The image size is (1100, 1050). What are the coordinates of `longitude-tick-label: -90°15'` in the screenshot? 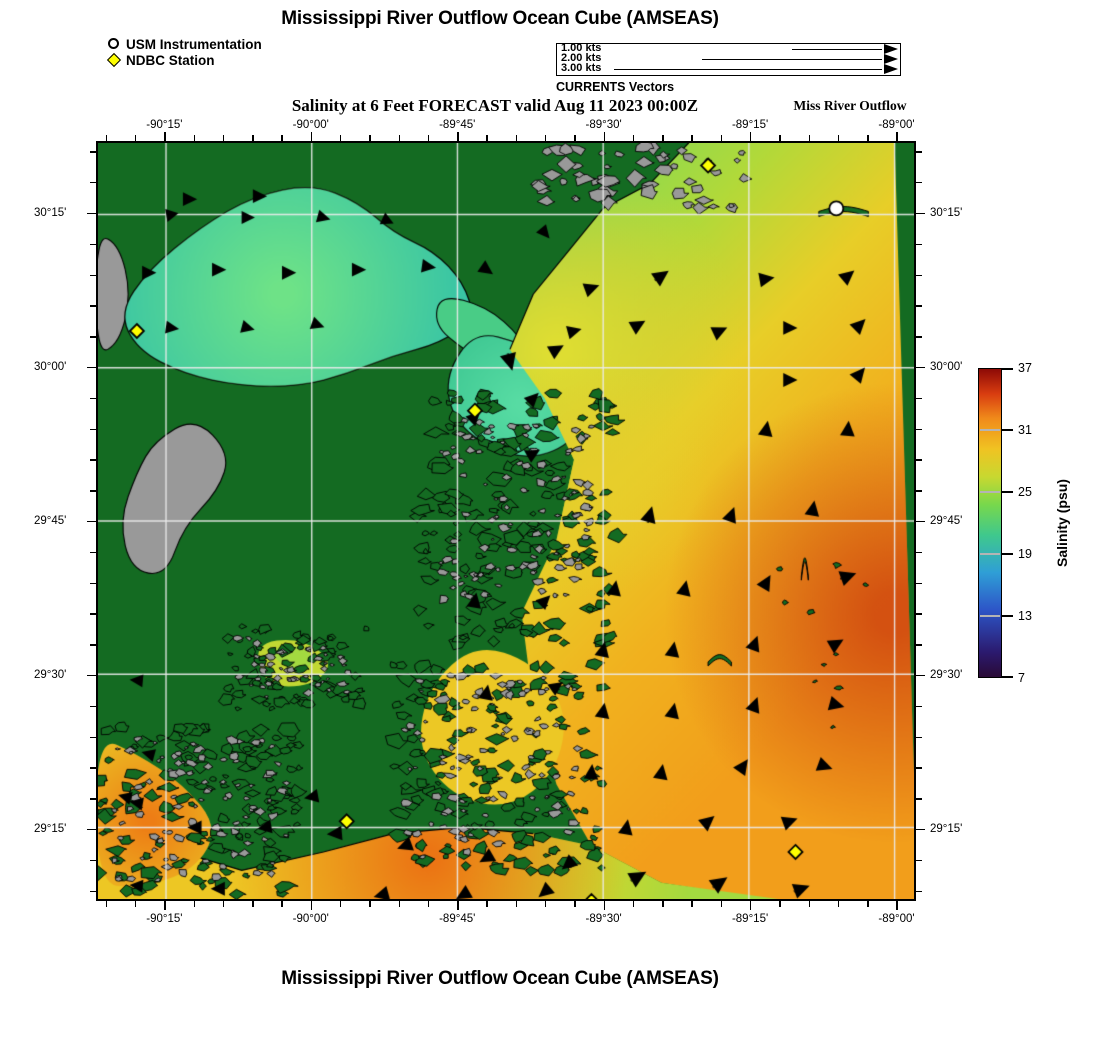 It's located at (164, 919).